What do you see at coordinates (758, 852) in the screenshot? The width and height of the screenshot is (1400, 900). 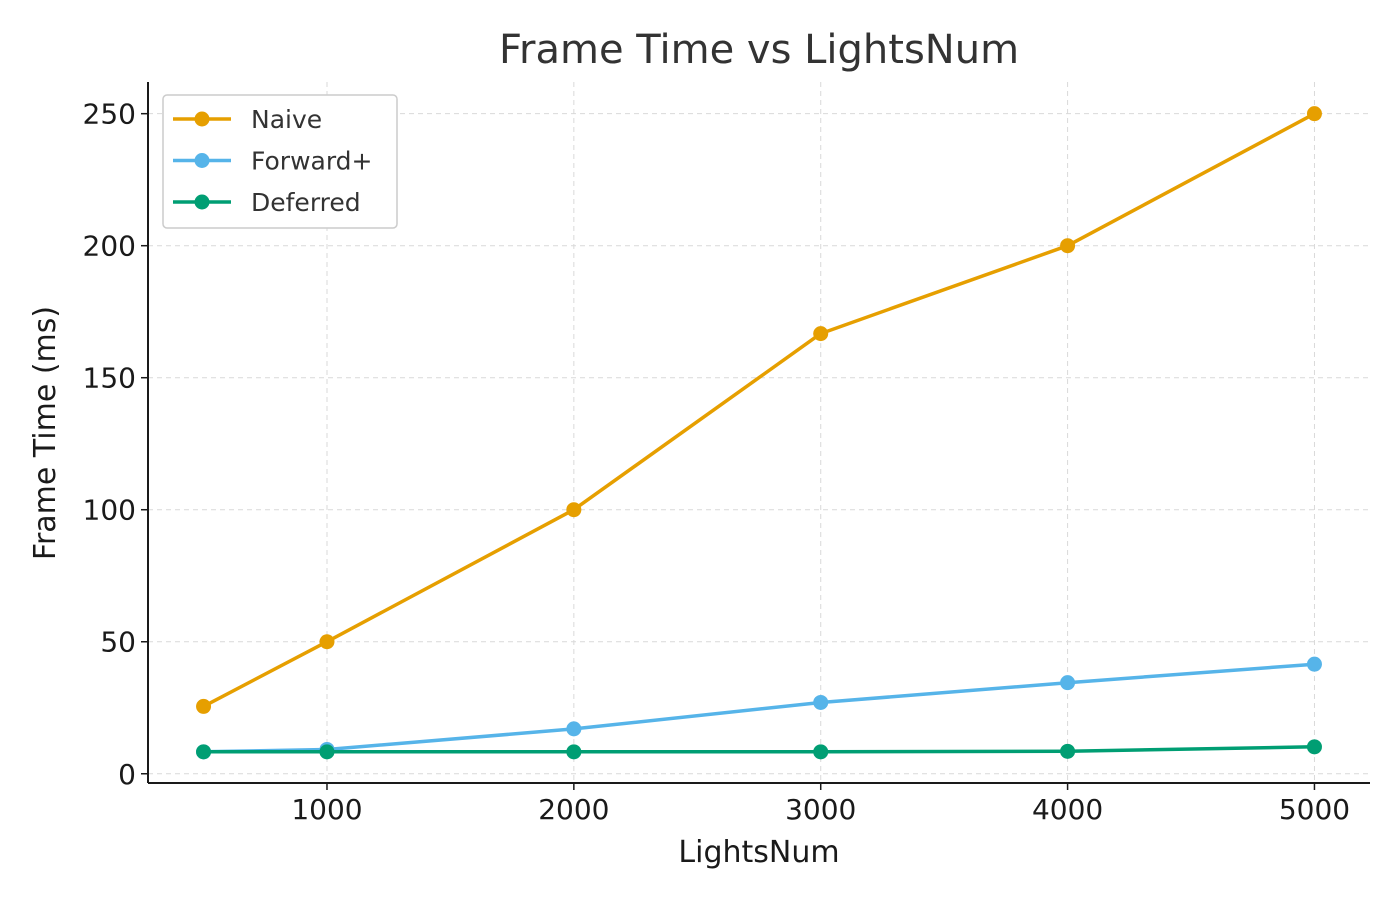 I see `x-axis-label: LightsNum` at bounding box center [758, 852].